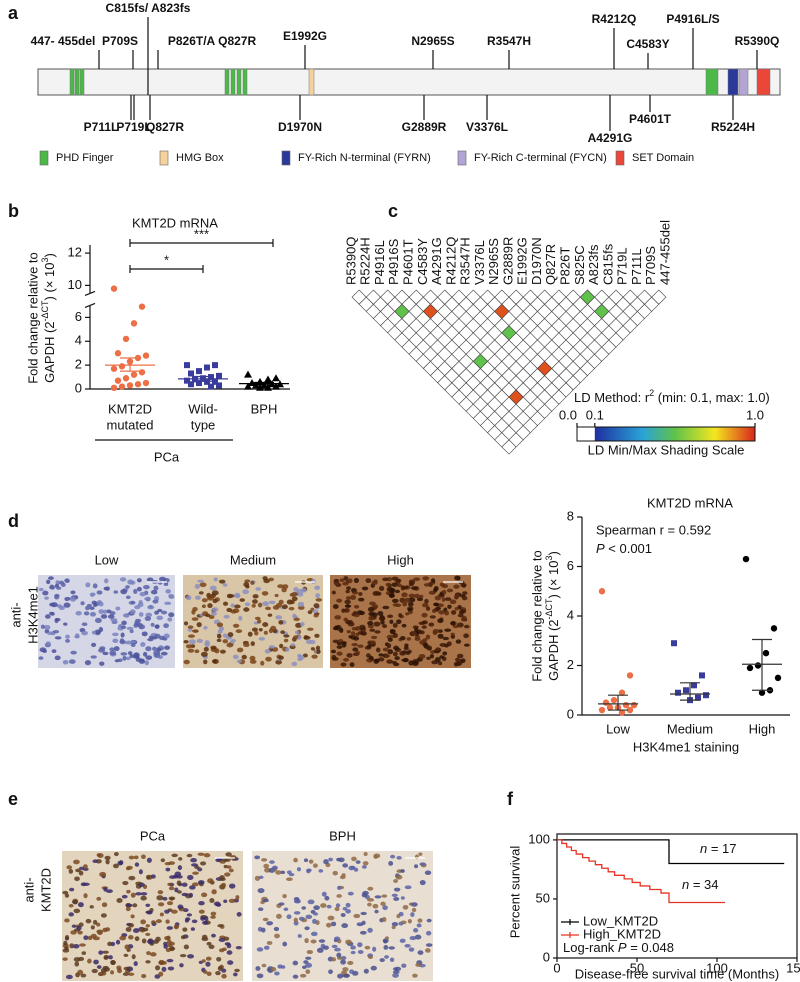 This screenshot has width=800, height=982. Describe the element at coordinates (550, 264) in the screenshot. I see `ld-marker-label: Q827R` at that location.